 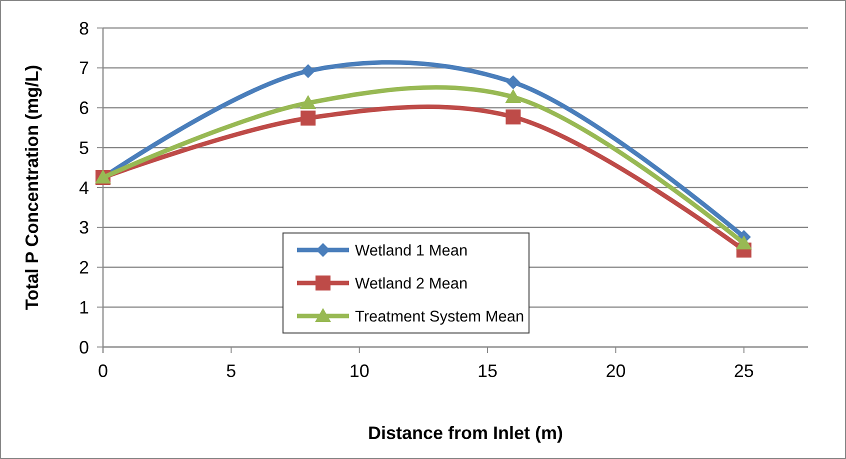 What do you see at coordinates (439, 317) in the screenshot?
I see `legend-label: Treatment System Mean` at bounding box center [439, 317].